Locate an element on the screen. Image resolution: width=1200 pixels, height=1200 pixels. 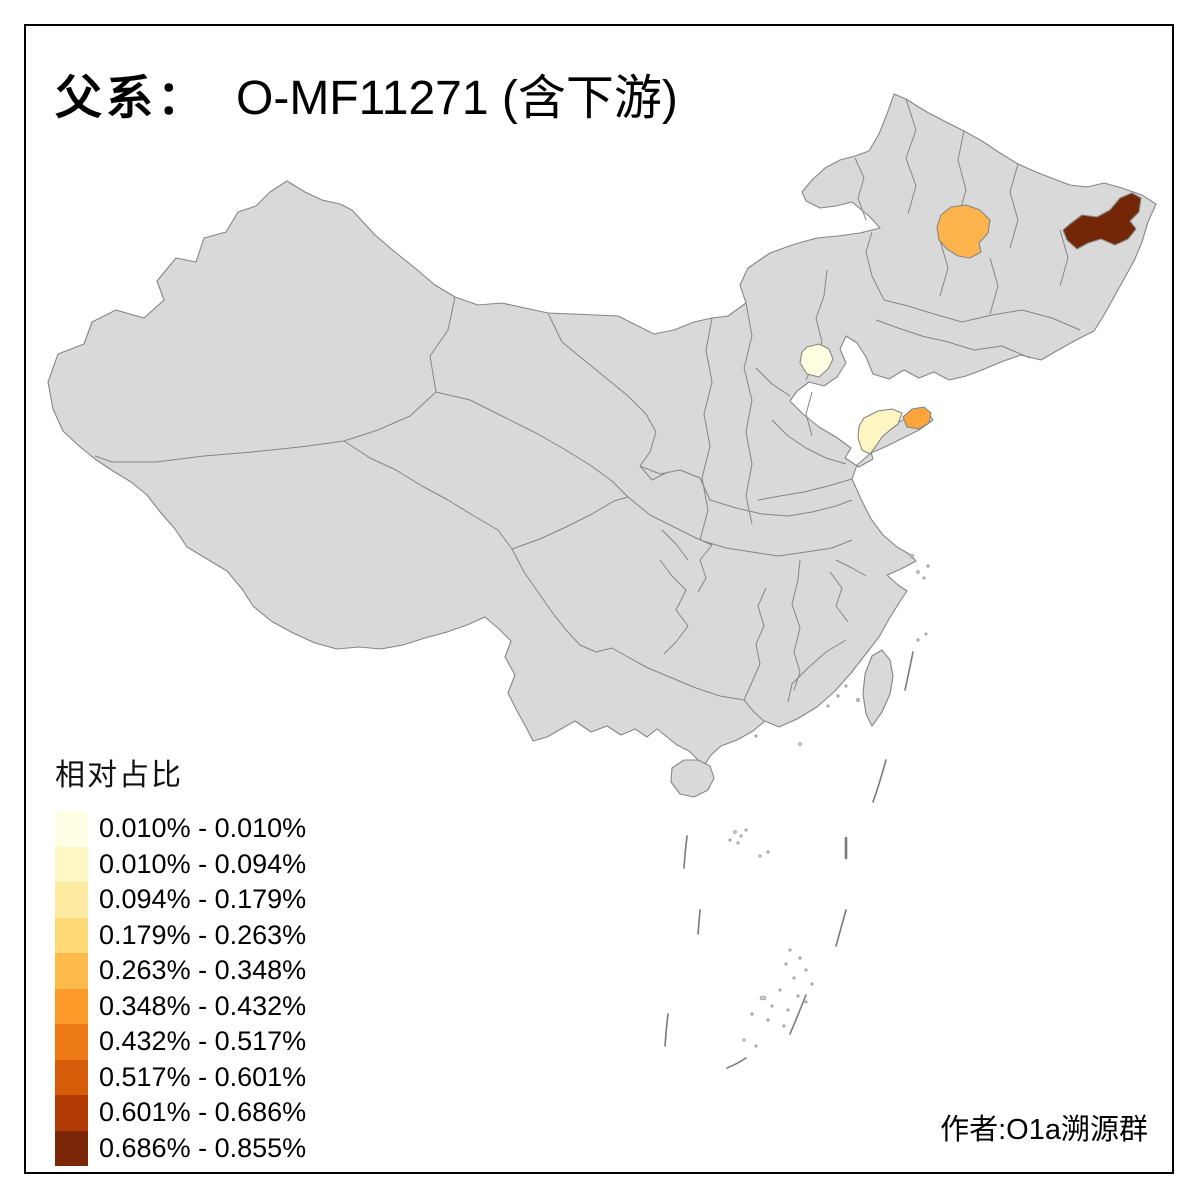
legend-row: 0.179% - 0.263% is located at coordinates (181, 935).